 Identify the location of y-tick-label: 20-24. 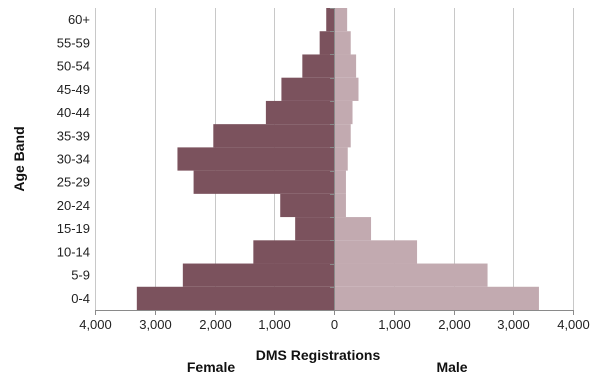
(73, 205).